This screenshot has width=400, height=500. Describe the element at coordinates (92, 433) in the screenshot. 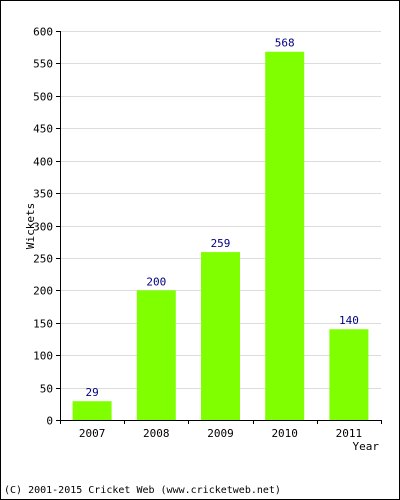

I see `x-tick-label-2007: 2007` at that location.